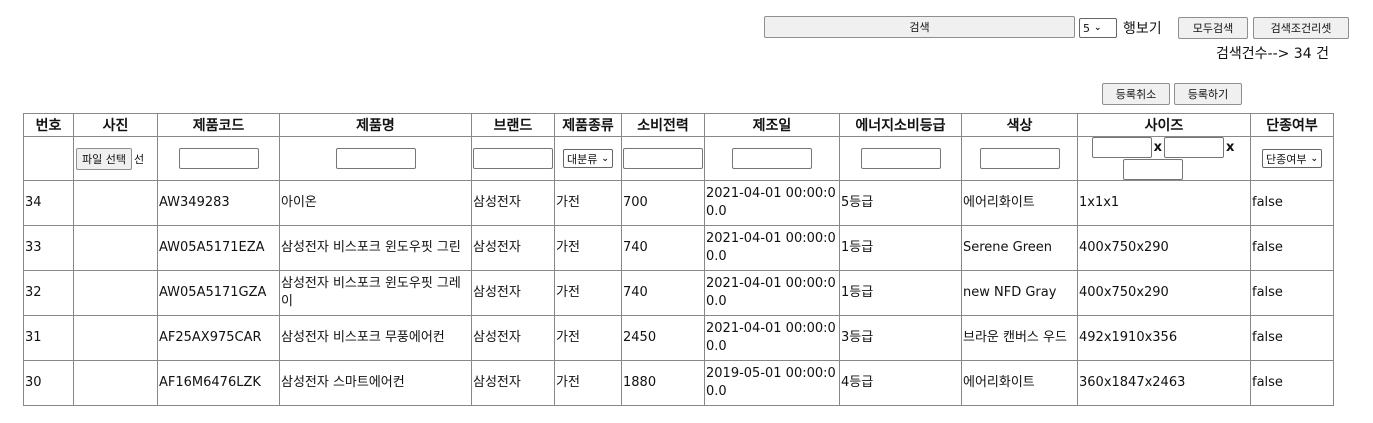 Image resolution: width=1373 pixels, height=423 pixels. Describe the element at coordinates (1286, 159) in the screenshot. I see `discontinued-select-value: 단종여부` at that location.